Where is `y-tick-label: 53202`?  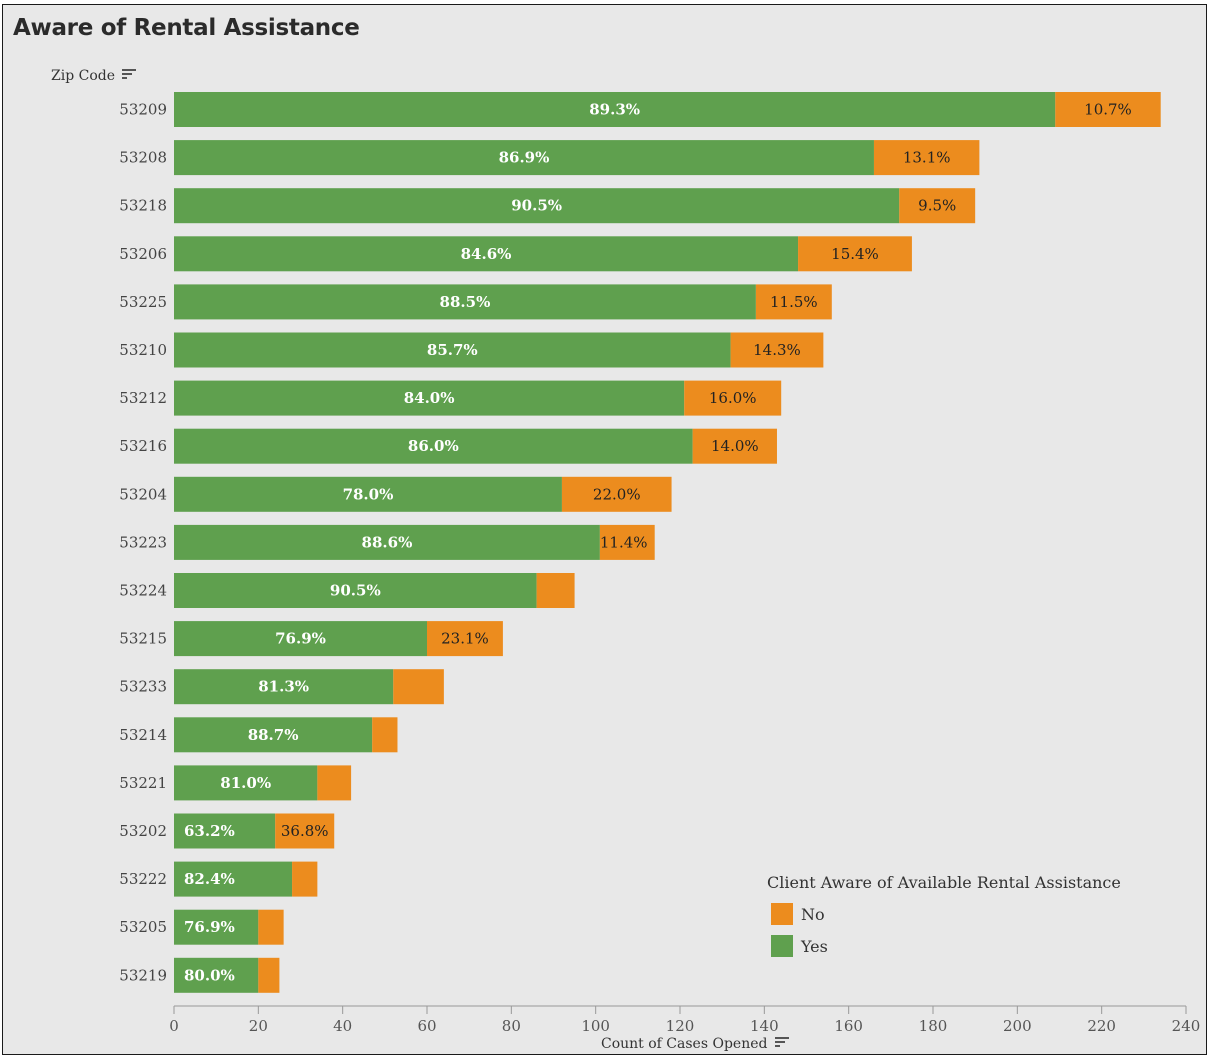 y-tick-label: 53202 is located at coordinates (143, 831).